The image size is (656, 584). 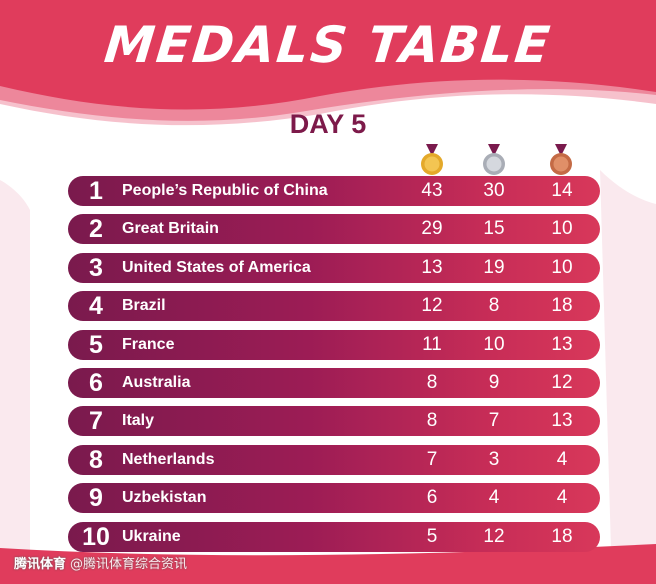 I want to click on country-name: People’s Republic of China, so click(x=225, y=190).